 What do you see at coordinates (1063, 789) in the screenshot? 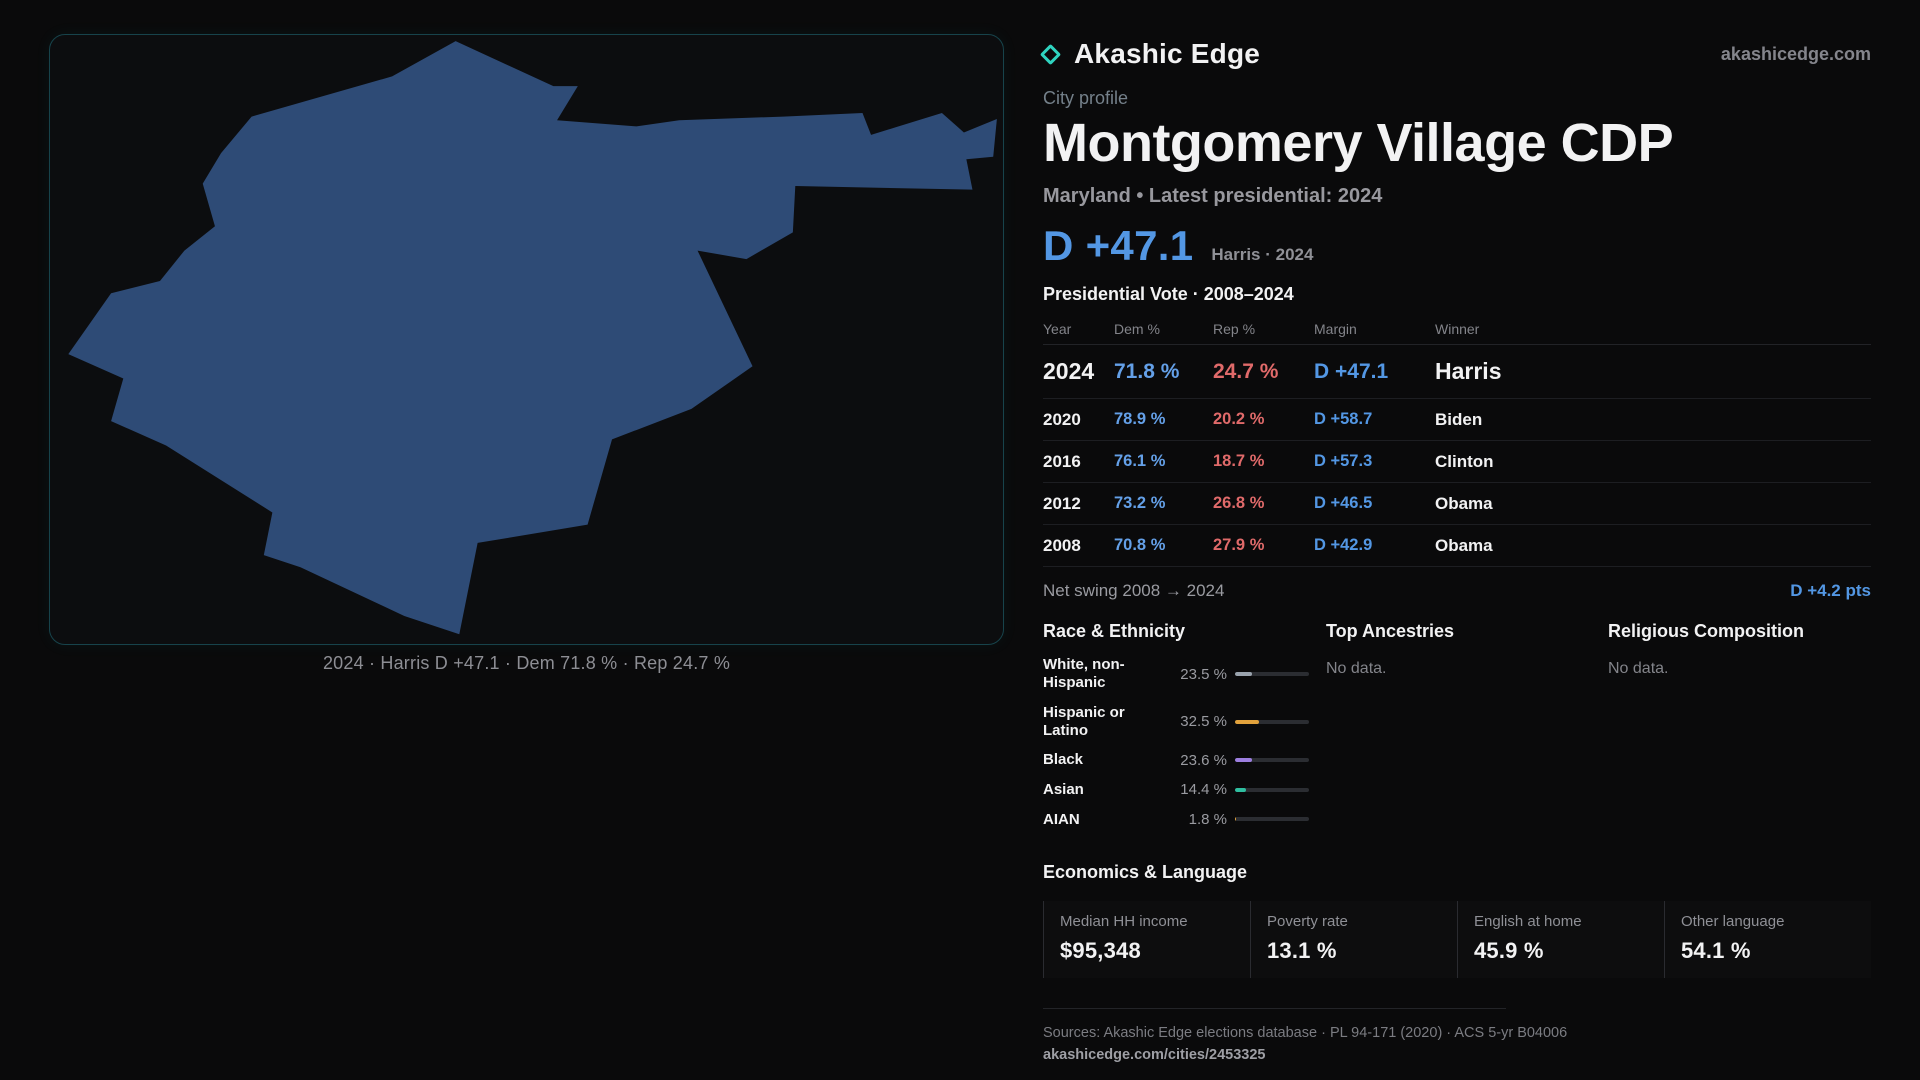
I see `race-label: Asian` at bounding box center [1063, 789].